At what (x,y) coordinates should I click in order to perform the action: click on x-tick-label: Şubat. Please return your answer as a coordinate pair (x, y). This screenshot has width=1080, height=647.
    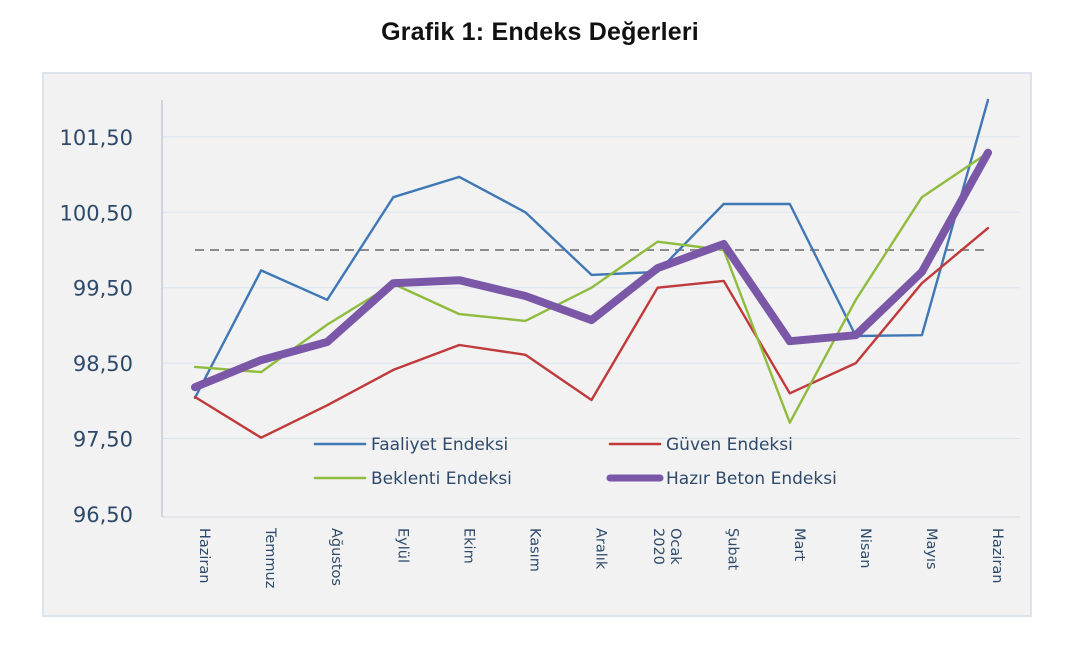
    Looking at the image, I should click on (733, 549).